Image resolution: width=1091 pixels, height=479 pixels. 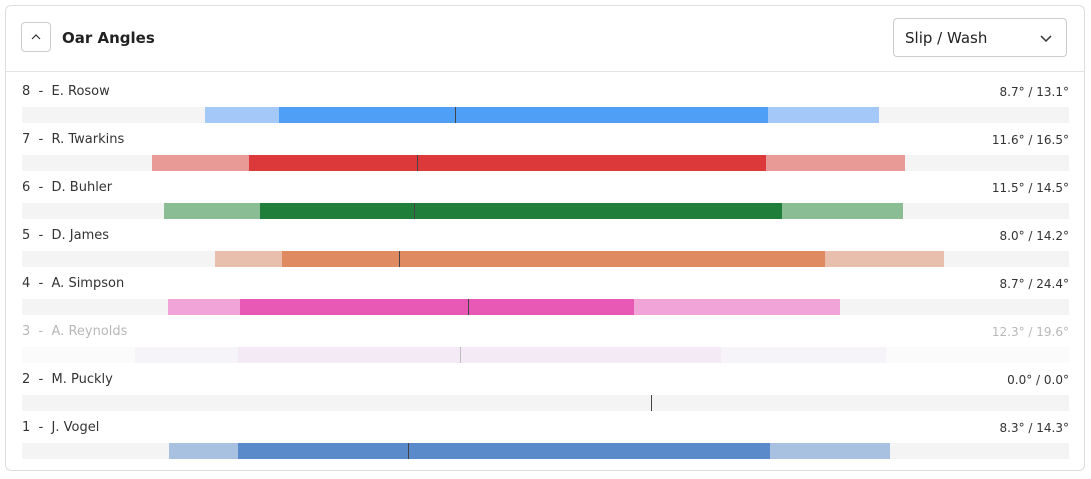 What do you see at coordinates (545, 106) in the screenshot?
I see `row: 8 - E. Rosow 8.7° / 13.1°` at bounding box center [545, 106].